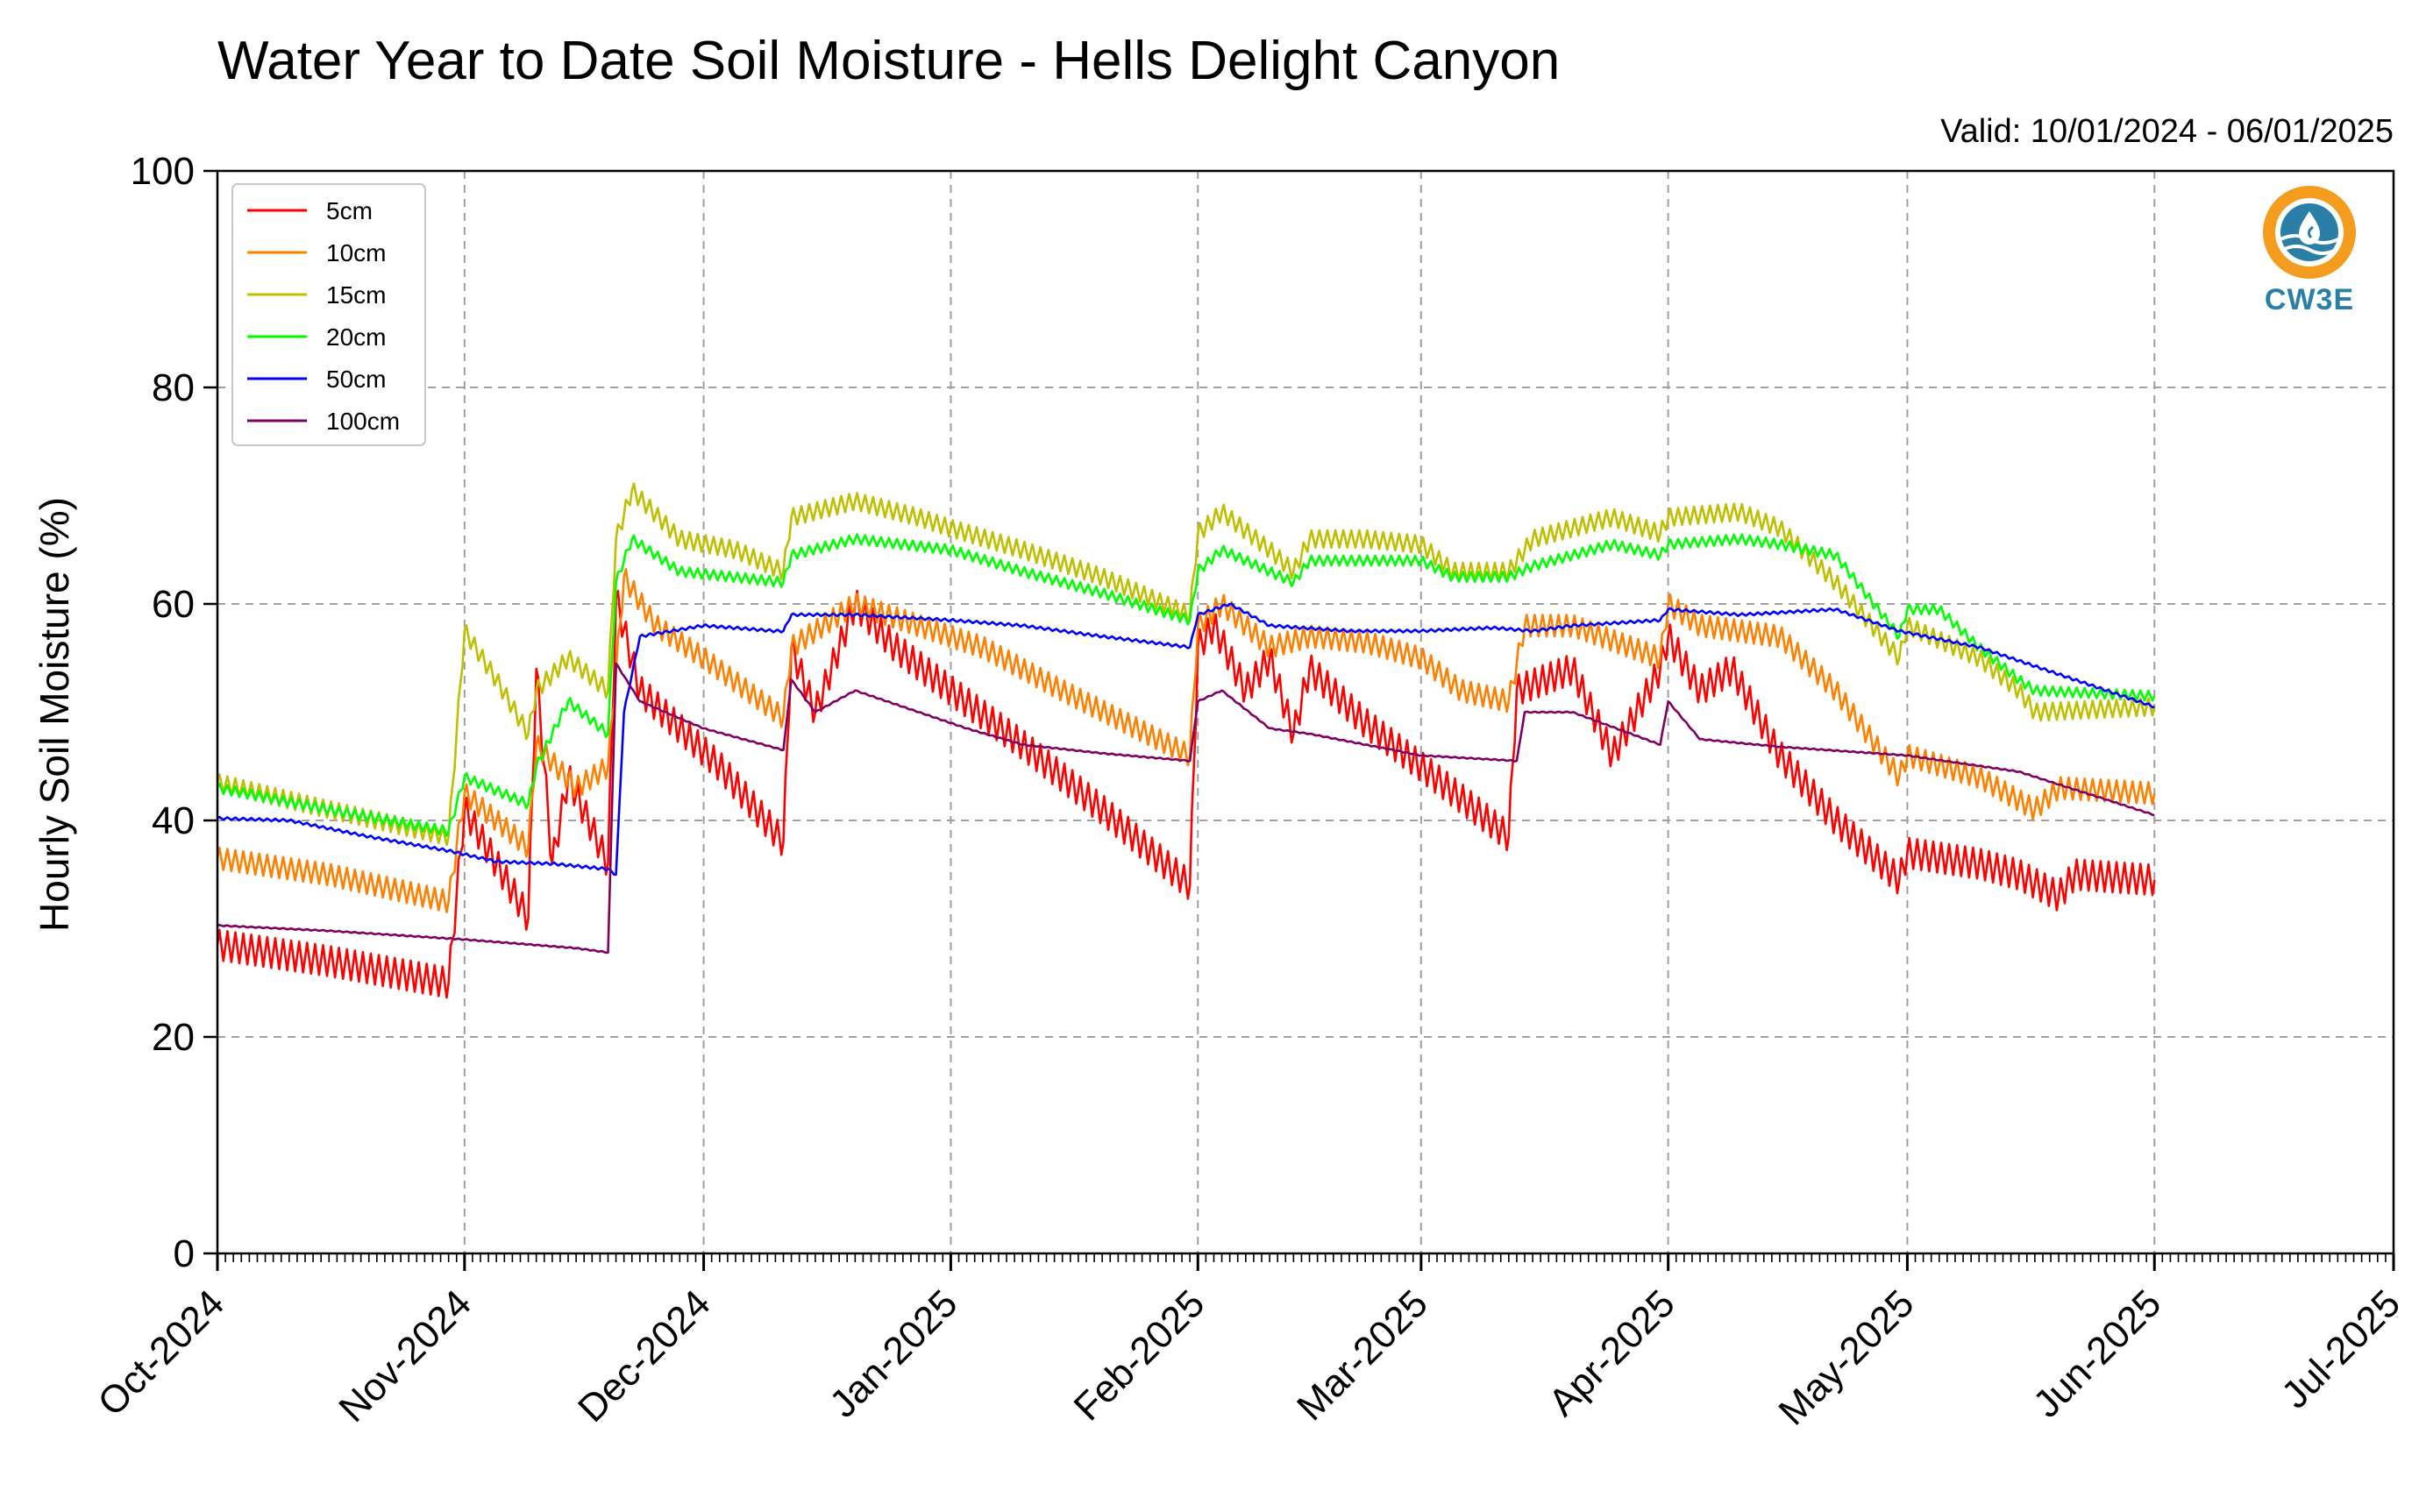 The height and width of the screenshot is (1512, 2426). I want to click on y-tick-label: 20, so click(173, 1037).